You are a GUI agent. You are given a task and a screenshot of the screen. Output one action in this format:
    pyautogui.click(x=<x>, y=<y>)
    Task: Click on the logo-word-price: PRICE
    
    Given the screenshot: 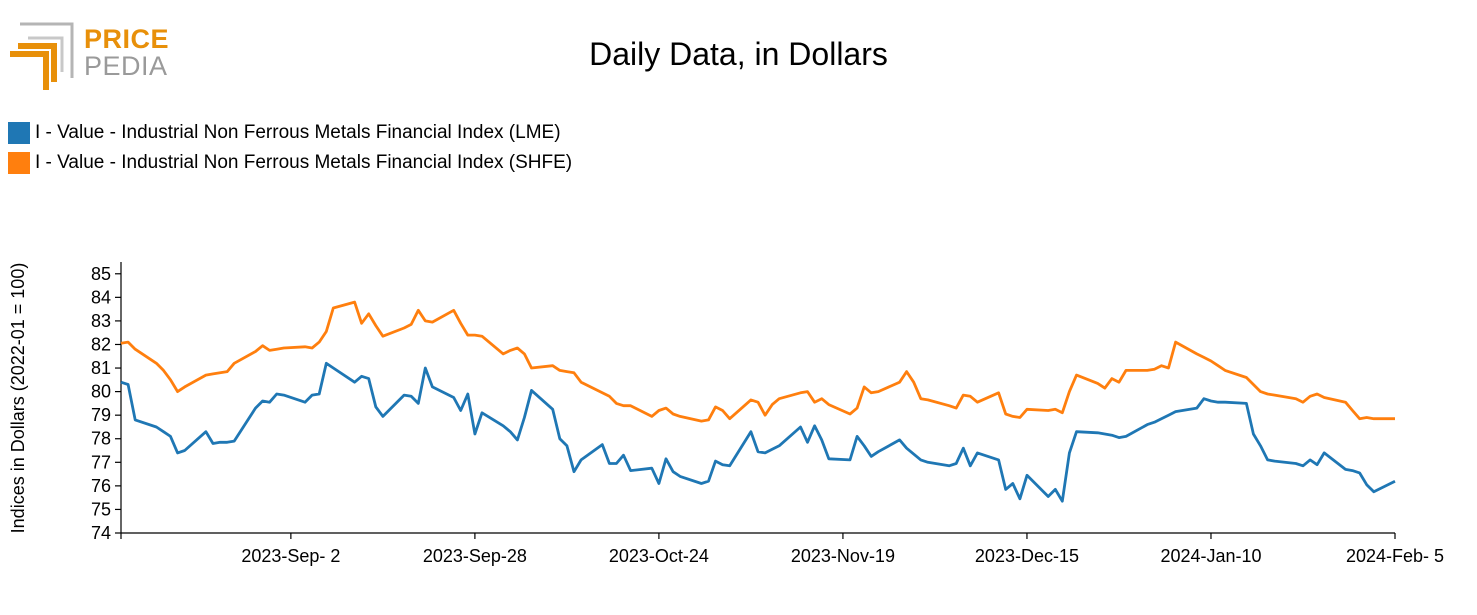 What is the action you would take?
    pyautogui.click(x=127, y=39)
    